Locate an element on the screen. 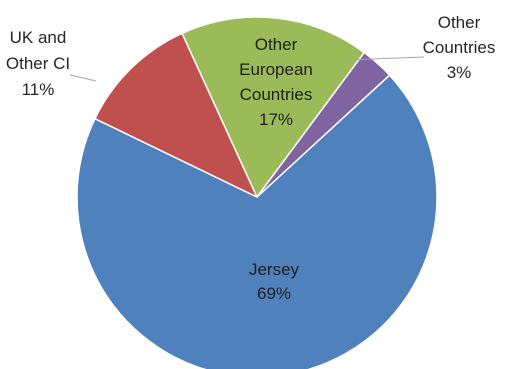  slice-label-jersey-line-1: Jersey is located at coordinates (274, 269).